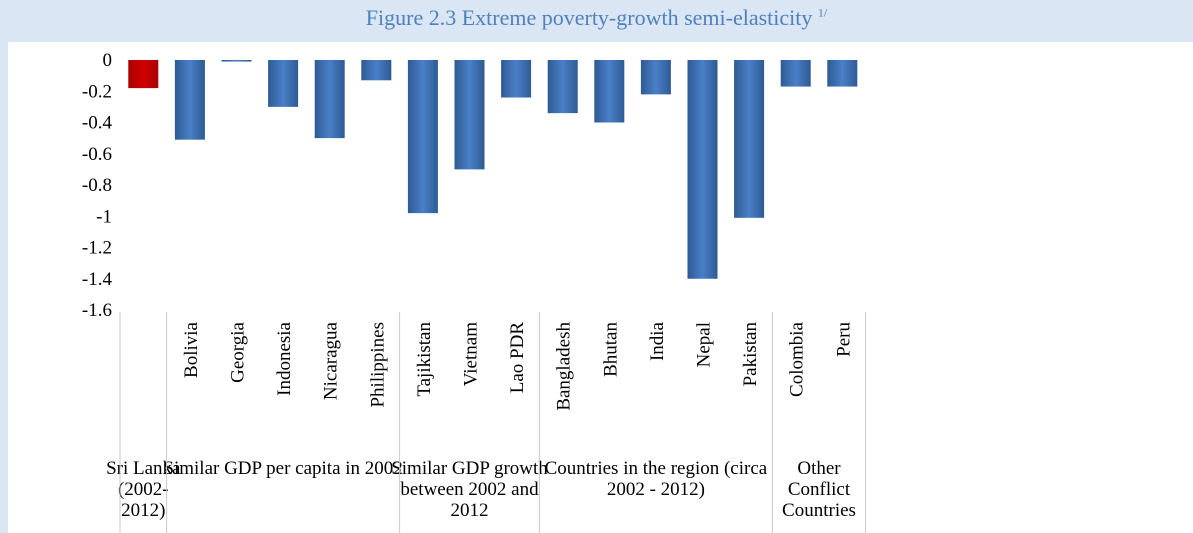 The height and width of the screenshot is (533, 1193). I want to click on group-label: between 2002 and, so click(469, 489).